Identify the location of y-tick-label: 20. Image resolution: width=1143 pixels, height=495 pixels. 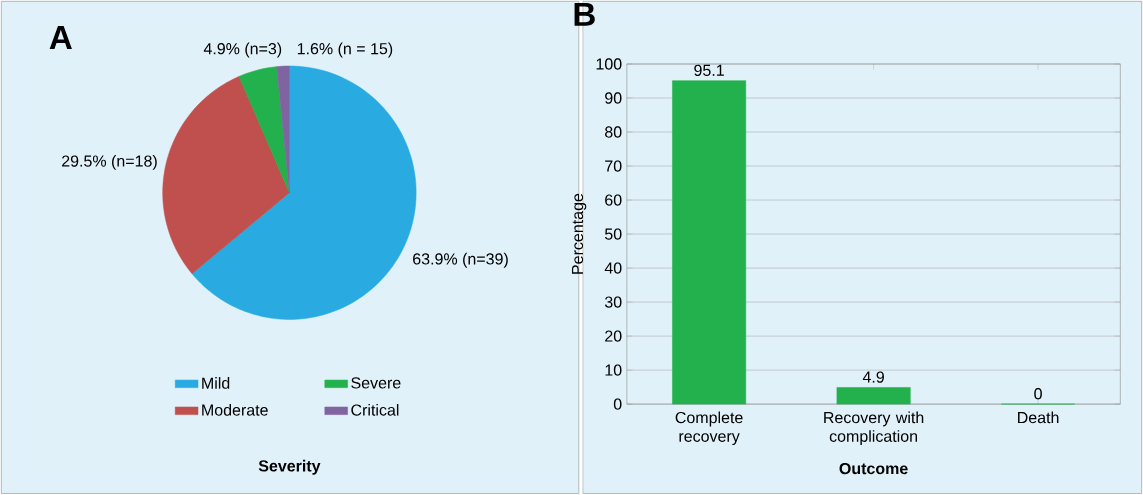
(613, 336).